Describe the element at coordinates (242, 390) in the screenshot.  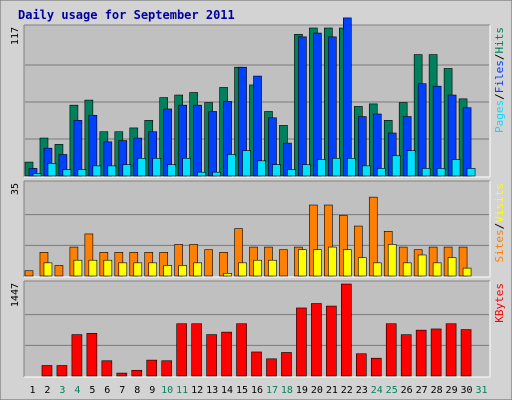
I see `x-tick-label-day-15: 15` at that location.